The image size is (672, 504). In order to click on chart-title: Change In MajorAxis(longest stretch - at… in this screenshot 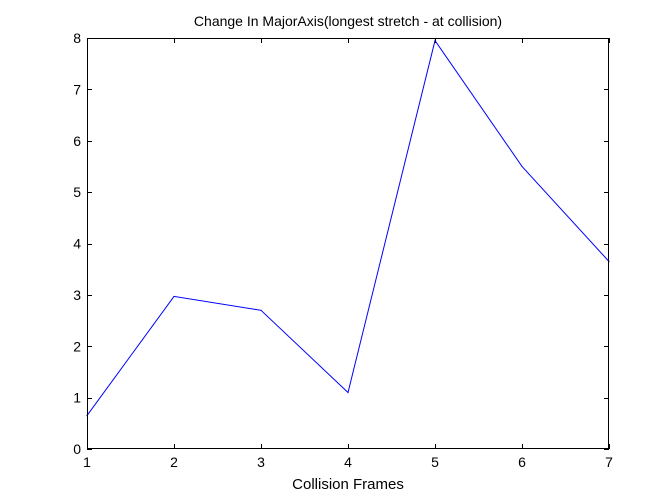, I will do `click(348, 21)`.